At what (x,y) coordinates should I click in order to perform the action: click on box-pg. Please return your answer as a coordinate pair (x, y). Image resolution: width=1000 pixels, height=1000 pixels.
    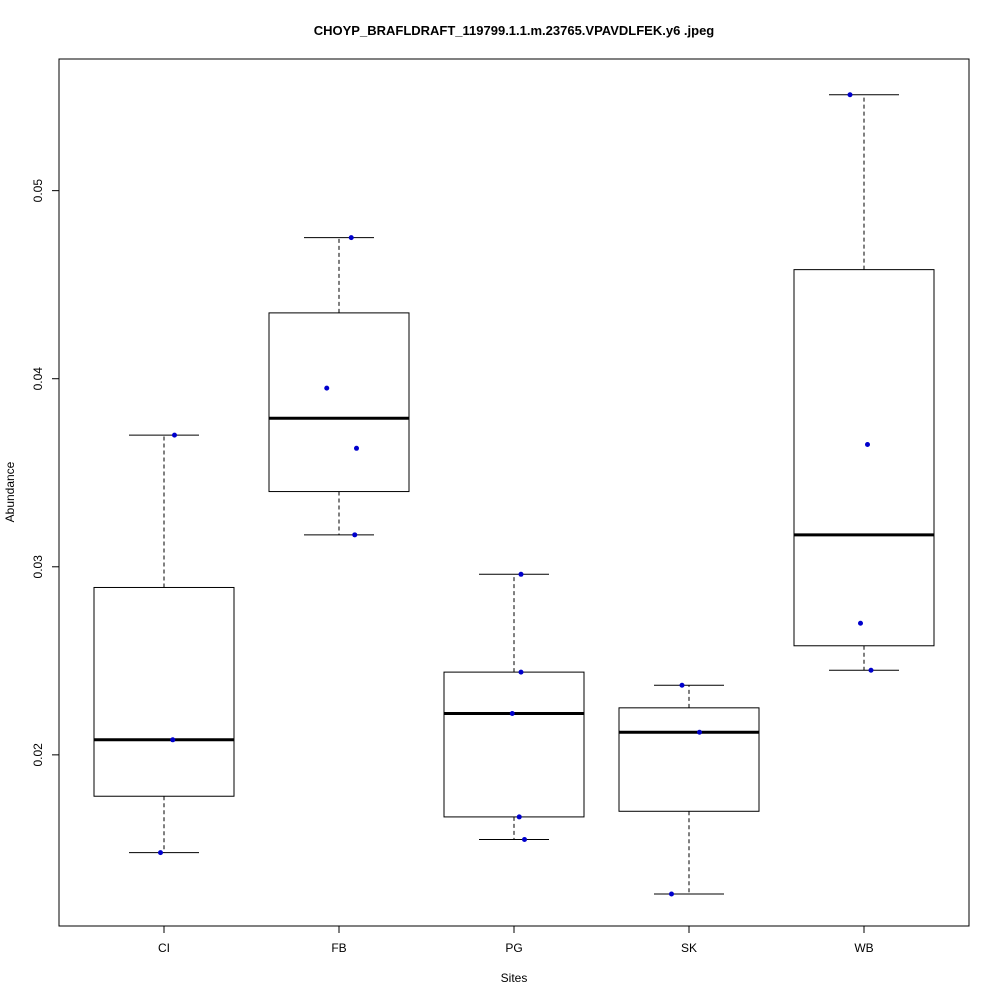
    Looking at the image, I should click on (514, 706).